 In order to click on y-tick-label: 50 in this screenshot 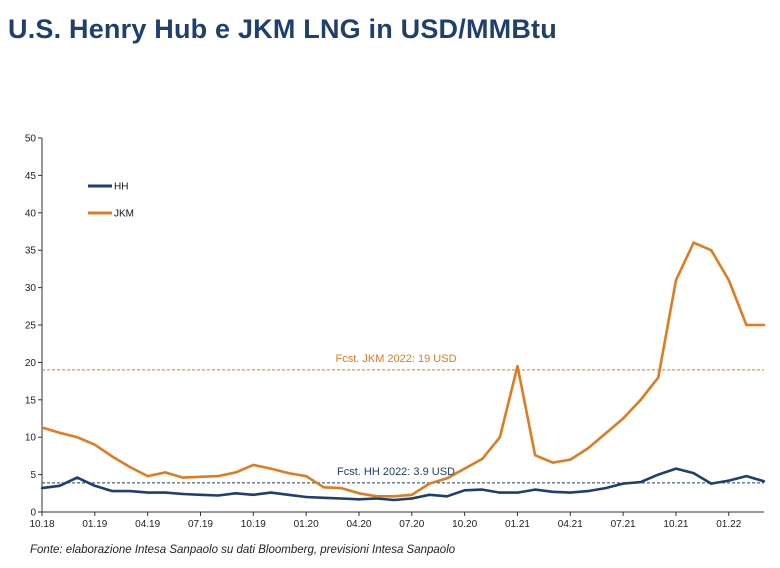, I will do `click(31, 139)`.